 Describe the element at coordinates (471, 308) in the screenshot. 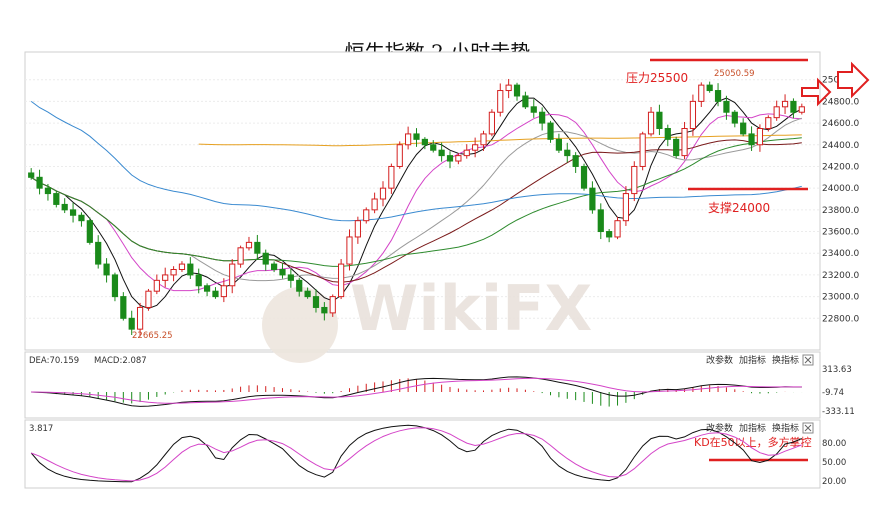

I see `svg-text: WikiFX` at that location.